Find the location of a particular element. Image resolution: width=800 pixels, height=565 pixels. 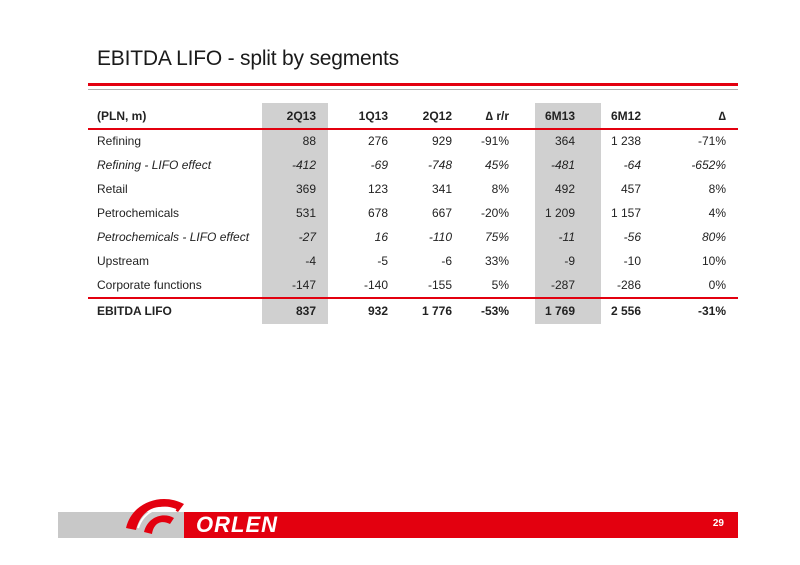

cell-1q13: 276 is located at coordinates (377, 141).